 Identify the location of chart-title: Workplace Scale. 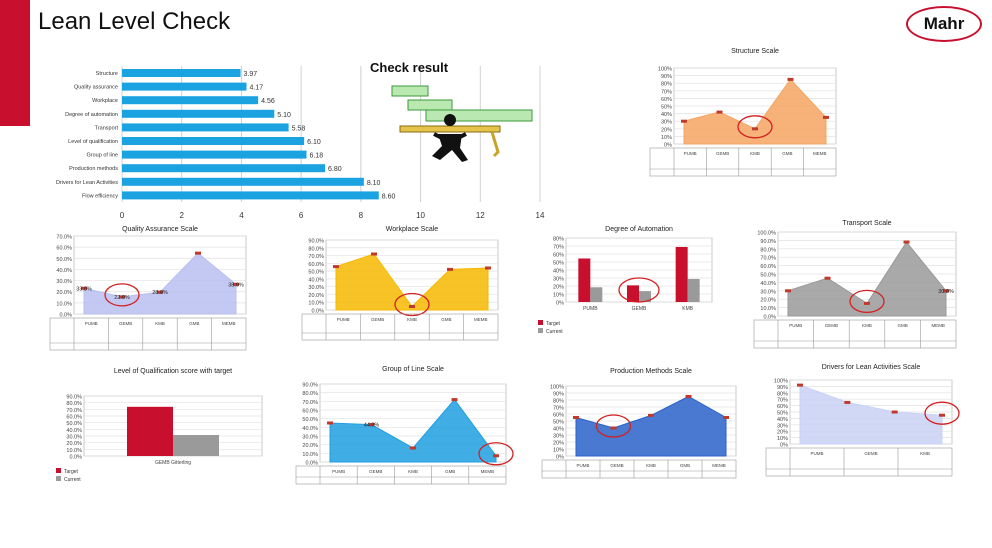
(412, 229).